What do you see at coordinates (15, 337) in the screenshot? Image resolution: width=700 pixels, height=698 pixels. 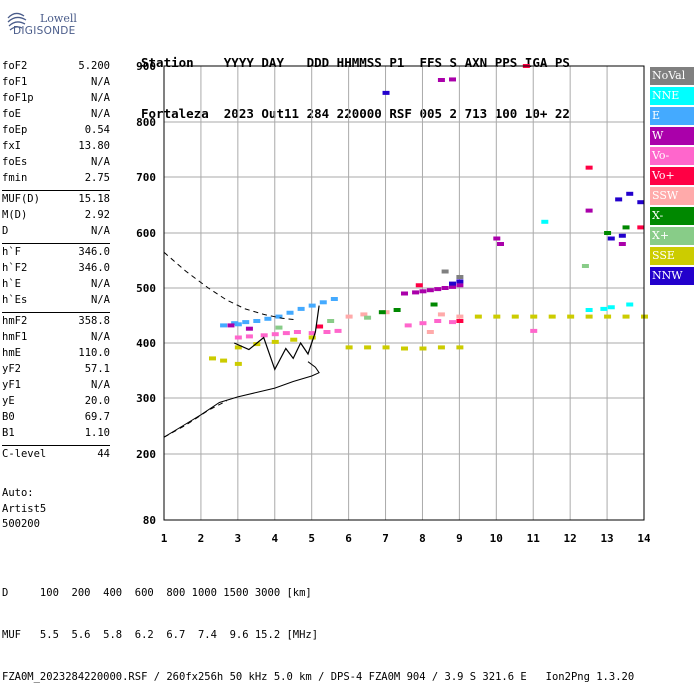 I see `param-name: hmF1` at bounding box center [15, 337].